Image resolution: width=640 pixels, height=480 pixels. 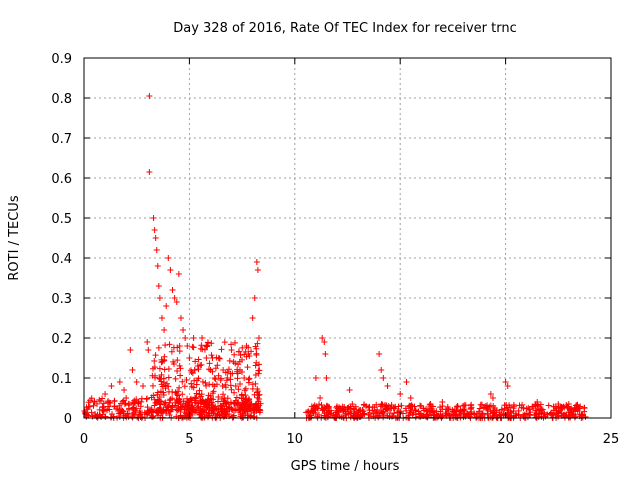 What do you see at coordinates (295, 439) in the screenshot?
I see `x-tick-label: 10` at bounding box center [295, 439].